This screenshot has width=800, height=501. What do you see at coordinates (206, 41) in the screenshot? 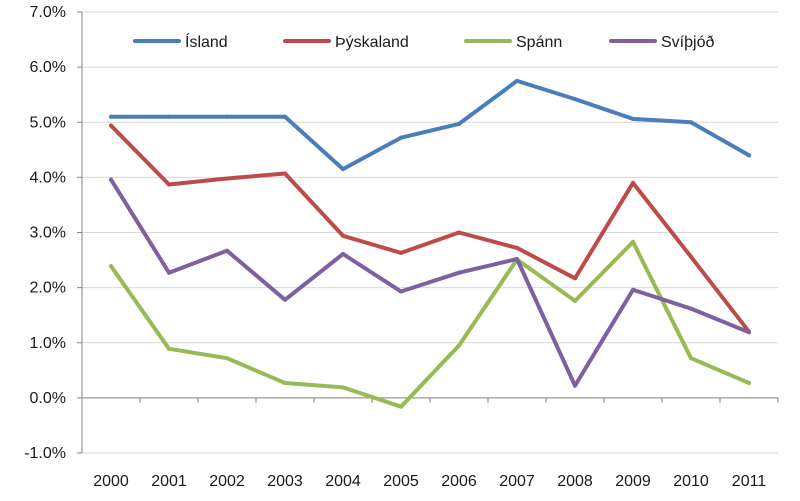
I see `legend-label-0: Ísland` at bounding box center [206, 41].